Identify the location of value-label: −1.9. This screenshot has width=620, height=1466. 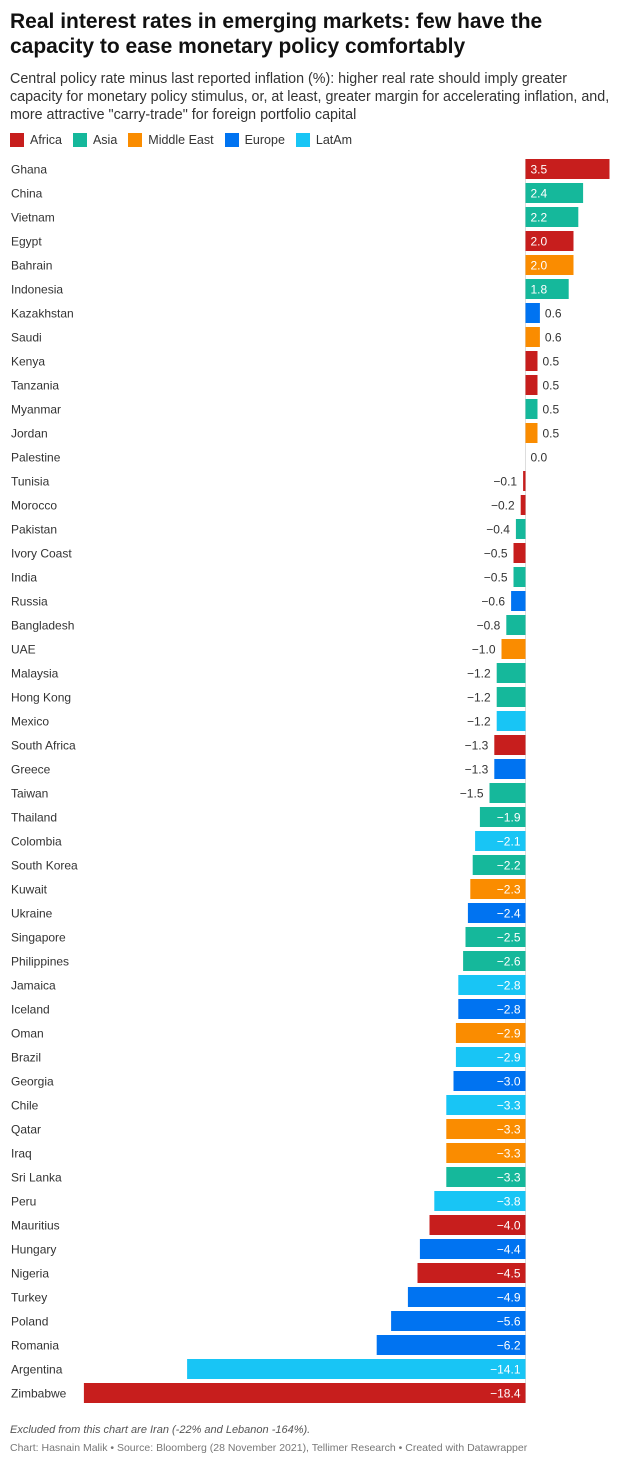
(509, 818).